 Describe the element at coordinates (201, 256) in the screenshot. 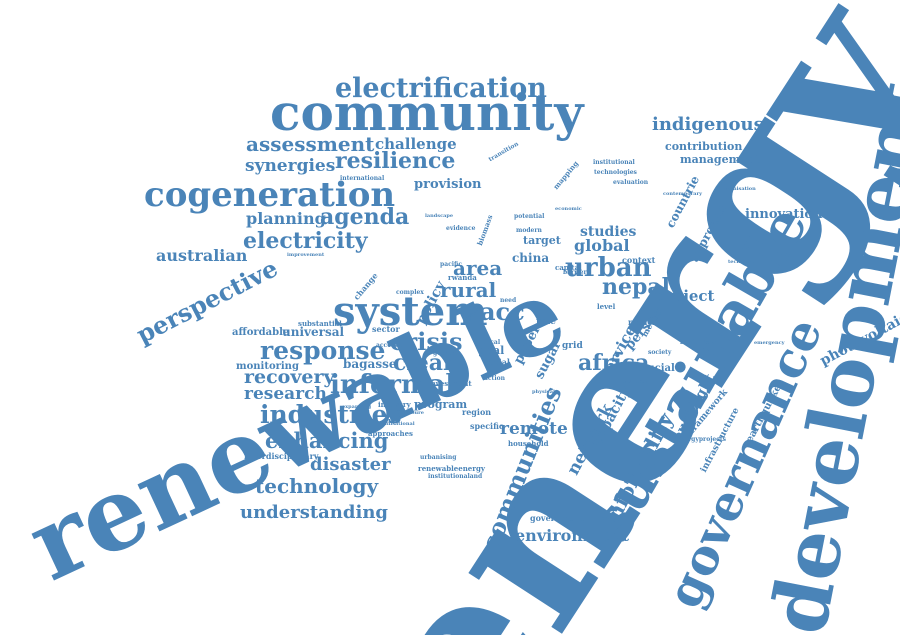

I see `word-australian: australian` at that location.